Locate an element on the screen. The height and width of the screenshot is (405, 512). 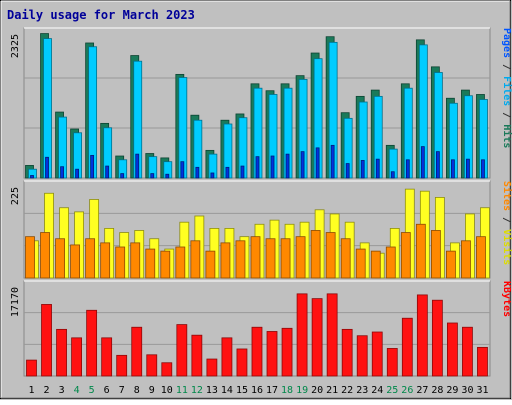
x-tick-label-day-23: 23 is located at coordinates (362, 390).